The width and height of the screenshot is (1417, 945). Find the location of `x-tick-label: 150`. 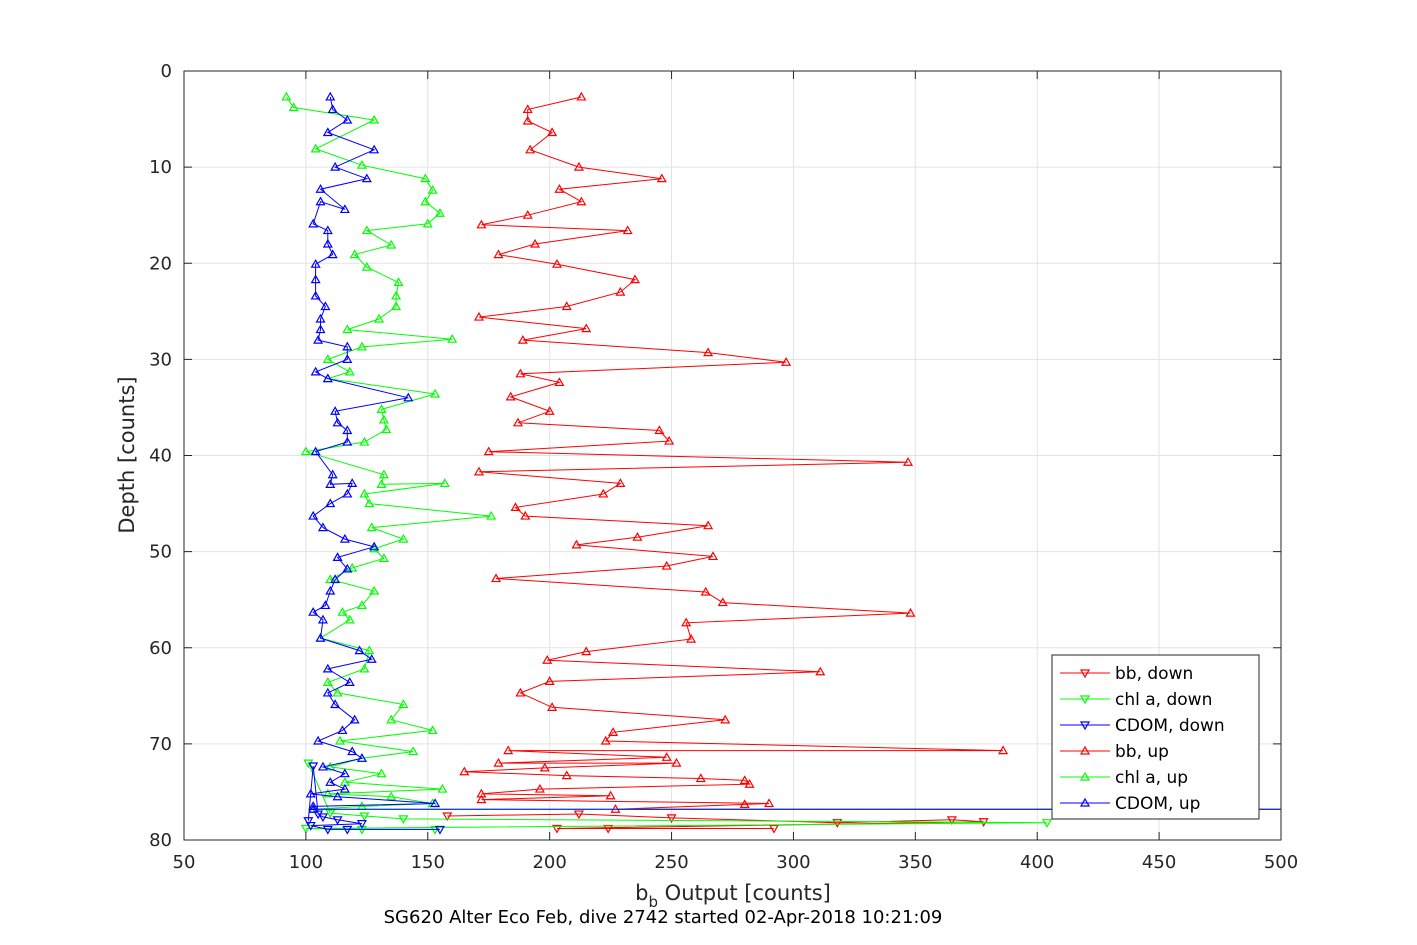

x-tick-label: 150 is located at coordinates (428, 862).